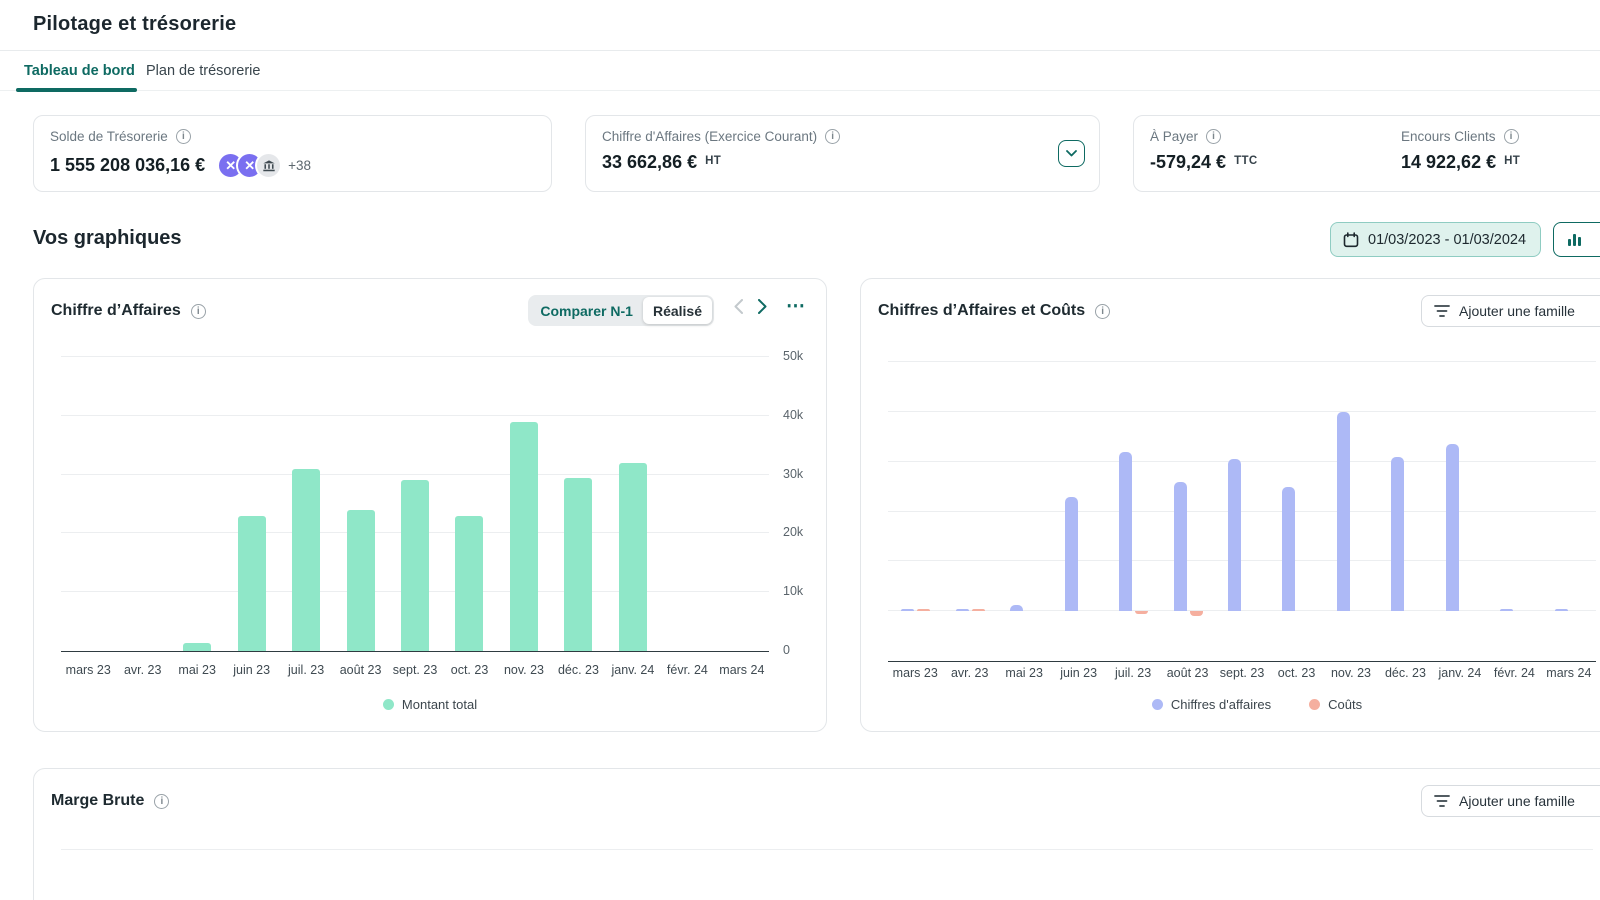  Describe the element at coordinates (687, 670) in the screenshot. I see `x-tick-label: févr. 24` at that location.